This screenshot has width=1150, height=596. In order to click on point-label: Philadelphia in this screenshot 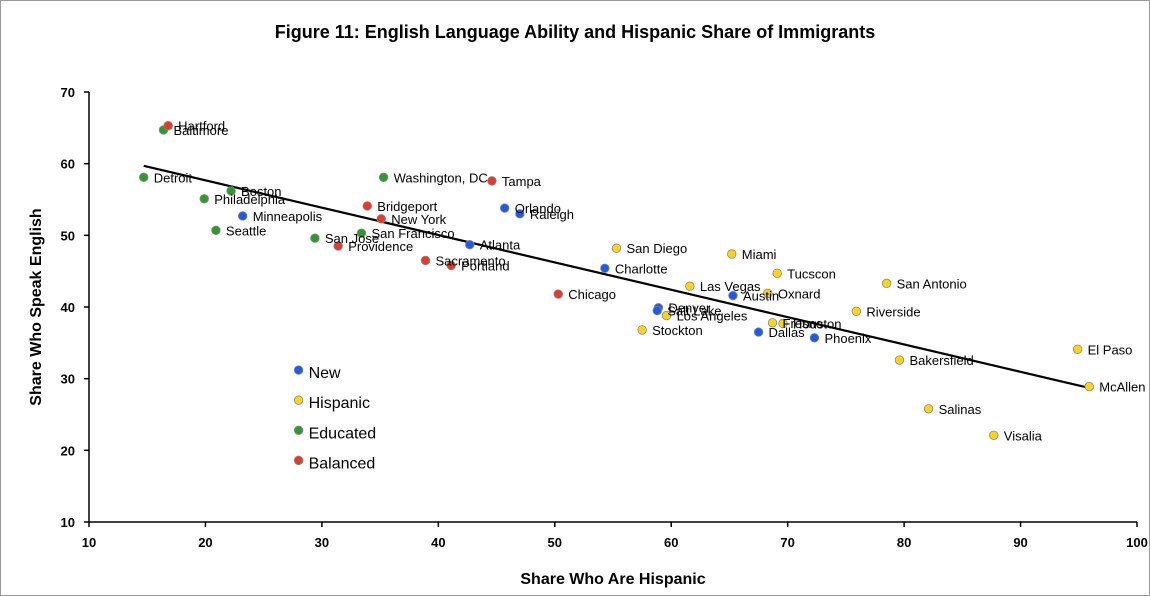, I will do `click(250, 199)`.